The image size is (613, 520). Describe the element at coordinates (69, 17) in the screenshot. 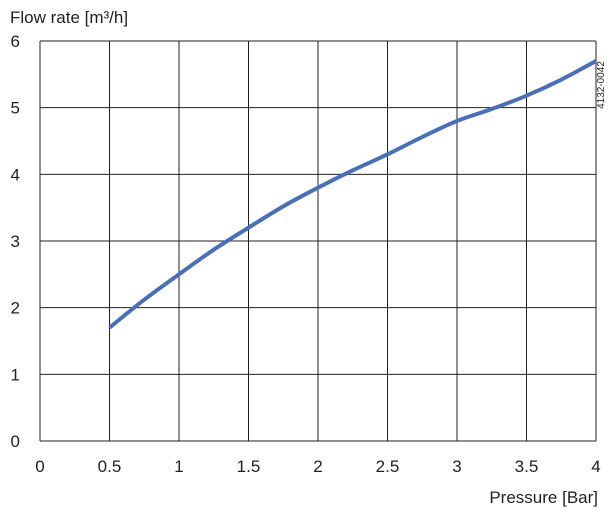

I see `y-axis-label: Flow rate [m³/h]` at that location.